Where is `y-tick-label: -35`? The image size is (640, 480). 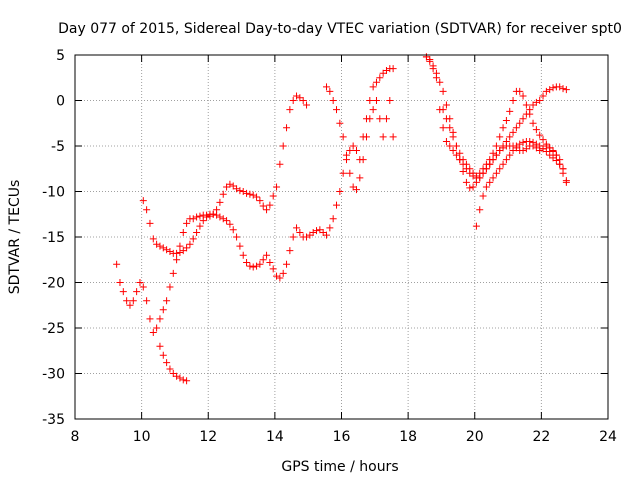 y-tick-label: -35 is located at coordinates (53, 420).